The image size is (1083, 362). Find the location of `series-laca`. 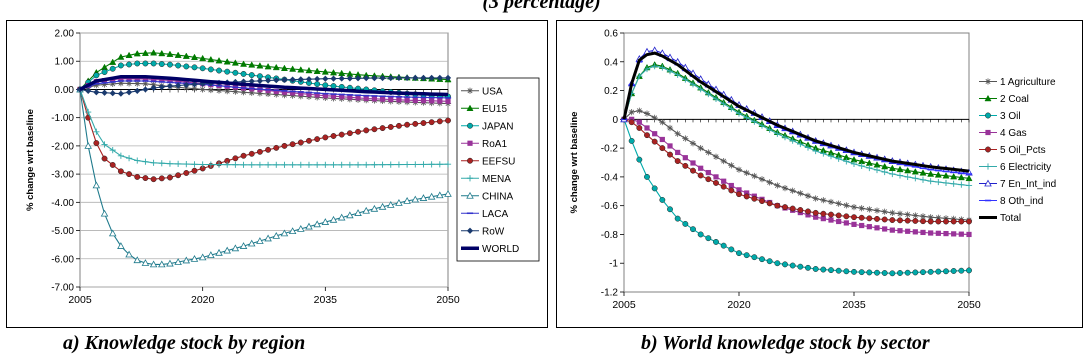

series-laca is located at coordinates (264, 89).